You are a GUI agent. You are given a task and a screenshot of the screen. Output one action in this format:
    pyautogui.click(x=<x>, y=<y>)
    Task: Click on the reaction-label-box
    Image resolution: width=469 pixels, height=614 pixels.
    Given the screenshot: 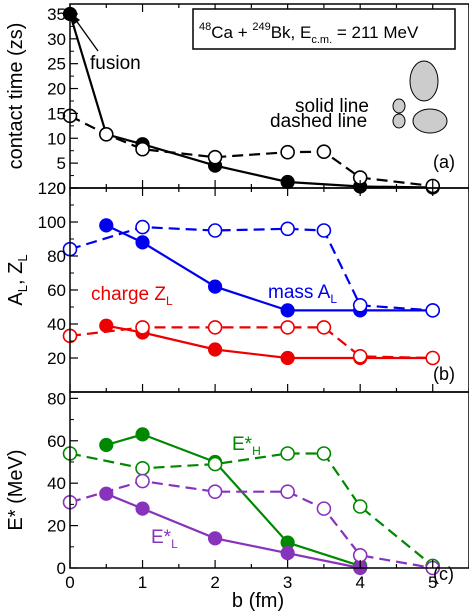 What is the action you would take?
    pyautogui.click(x=324, y=29)
    